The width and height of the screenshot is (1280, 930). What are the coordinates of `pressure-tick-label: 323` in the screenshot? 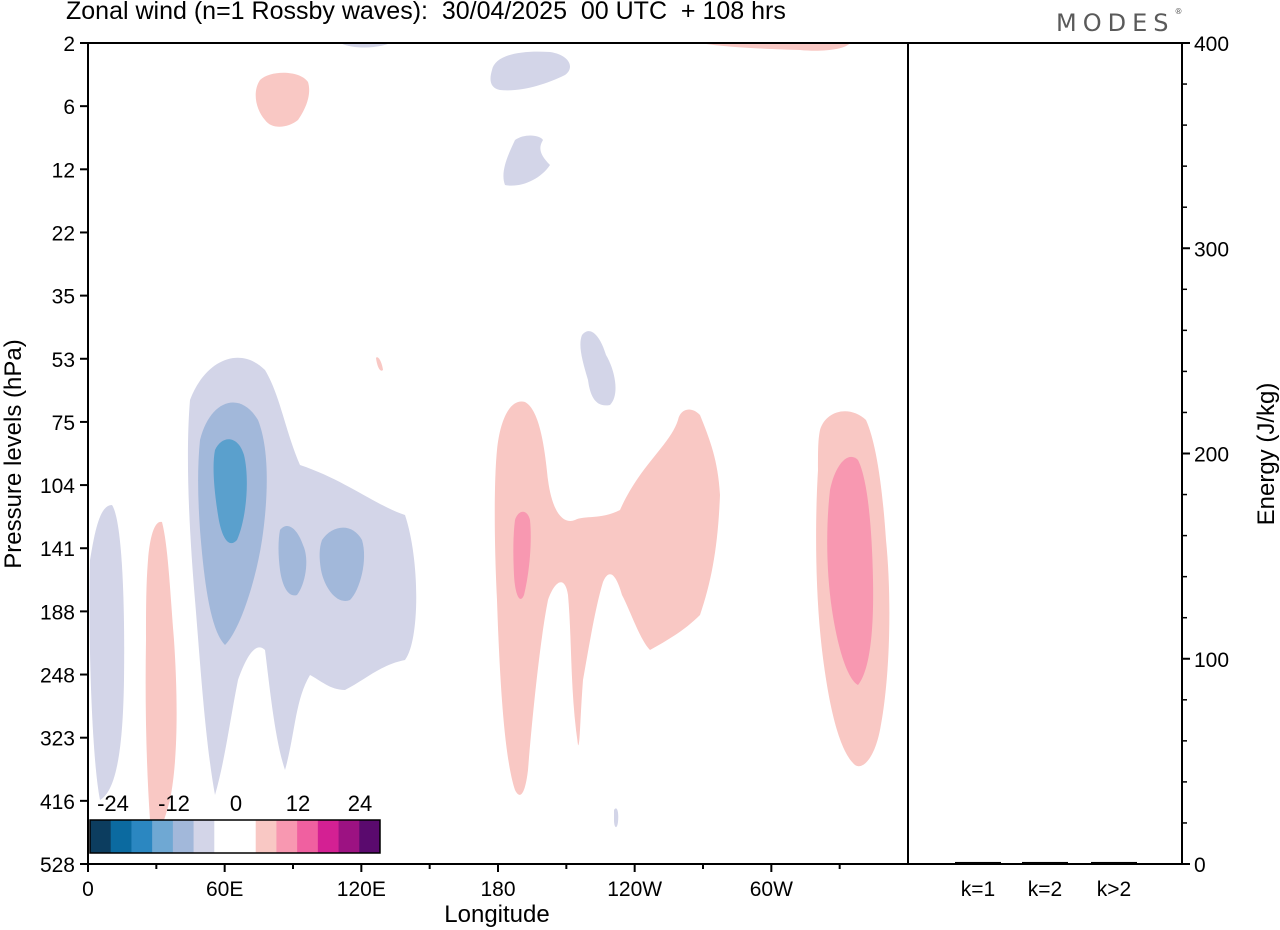 It's located at (57, 739).